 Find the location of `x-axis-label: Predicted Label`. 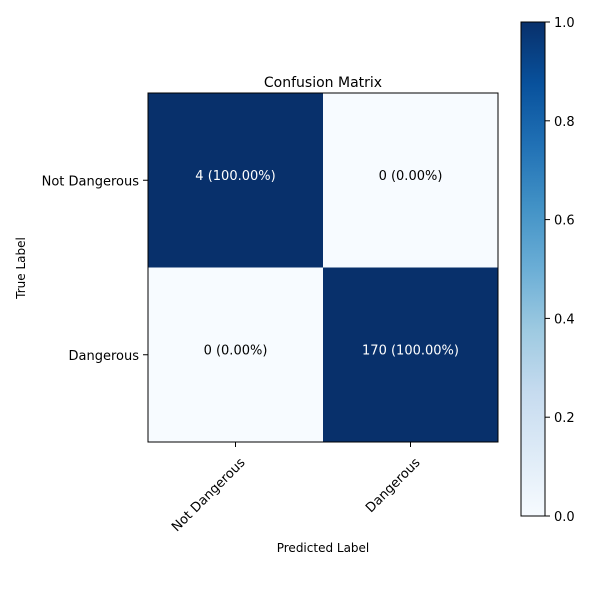

x-axis-label: Predicted Label is located at coordinates (323, 548).